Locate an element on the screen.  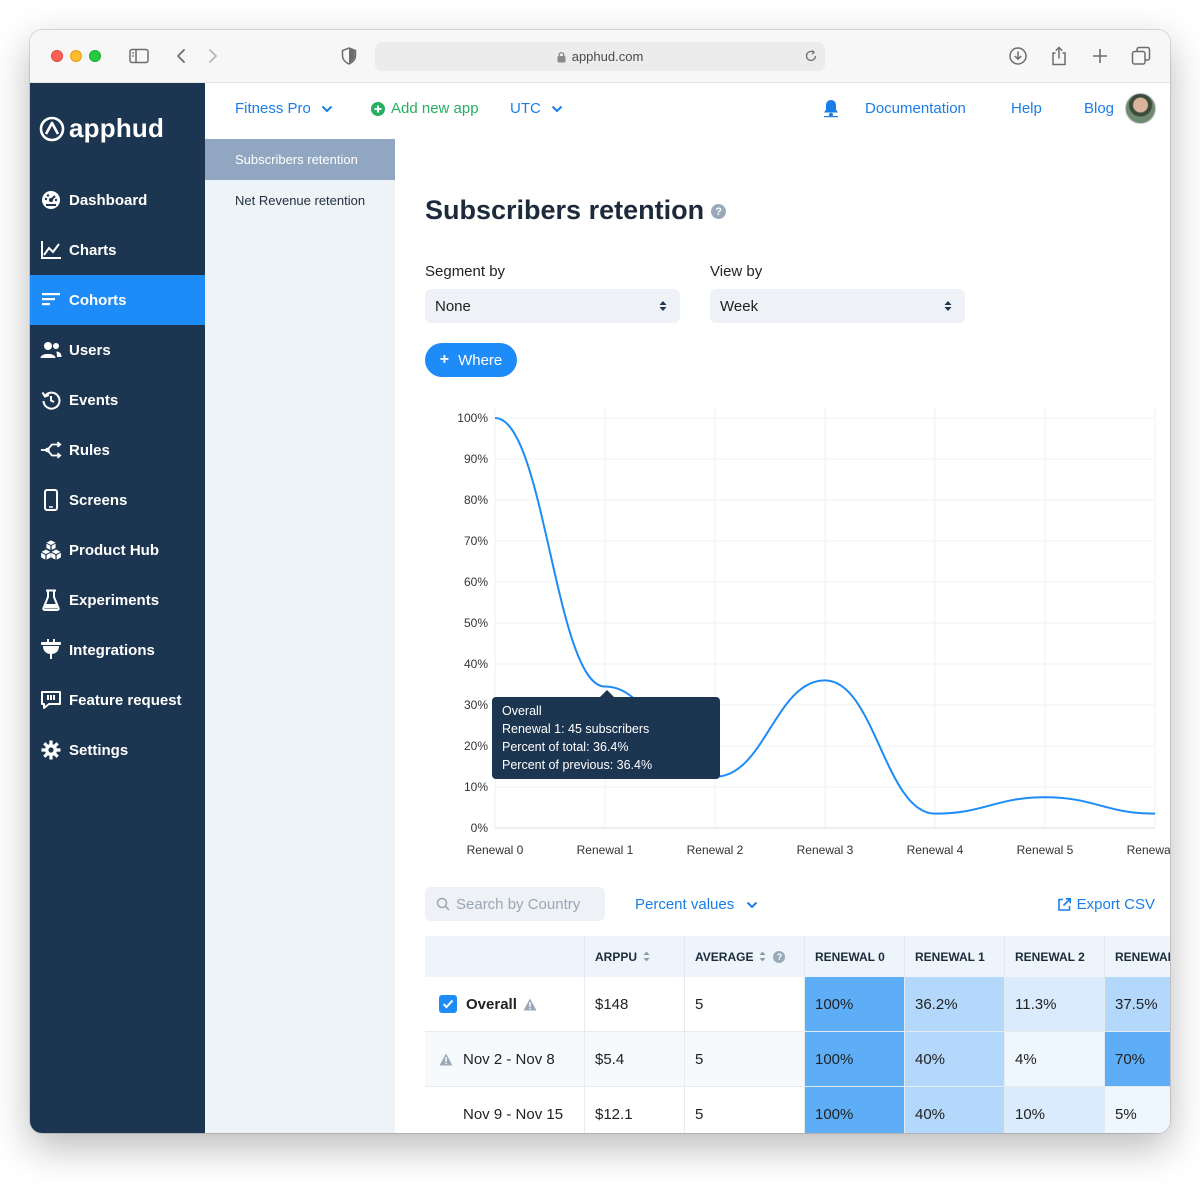
where-button-label: Where is located at coordinates (480, 360).